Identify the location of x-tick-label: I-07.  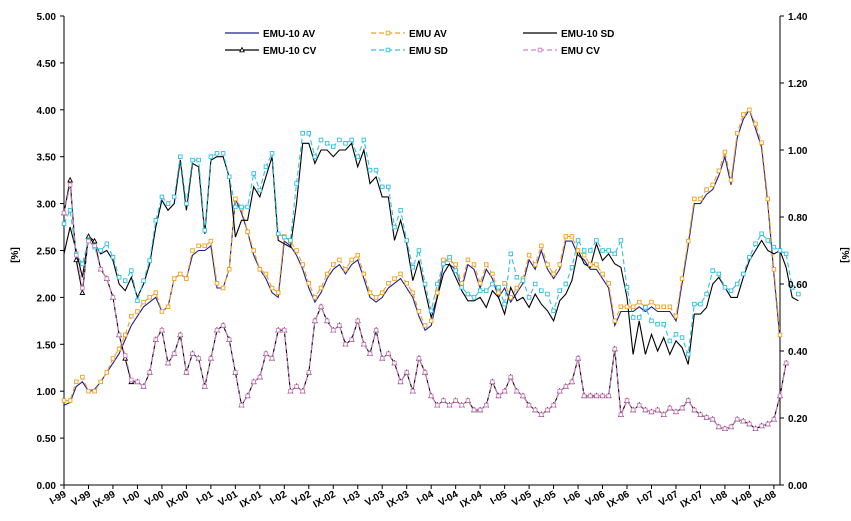
(646, 498).